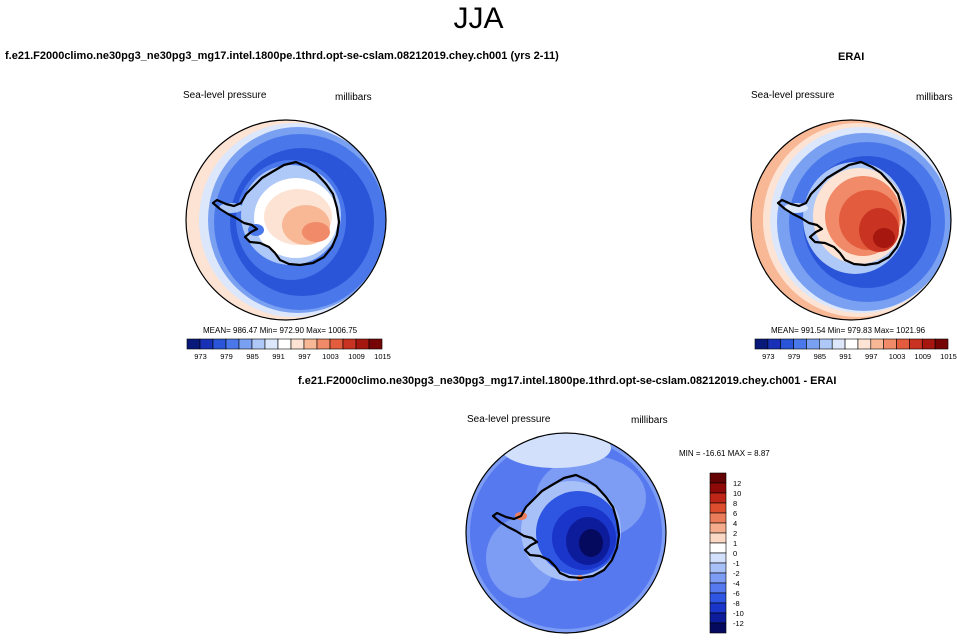 This screenshot has height=642, width=957. I want to click on colorbar-1-tick-label: 1003, so click(330, 356).